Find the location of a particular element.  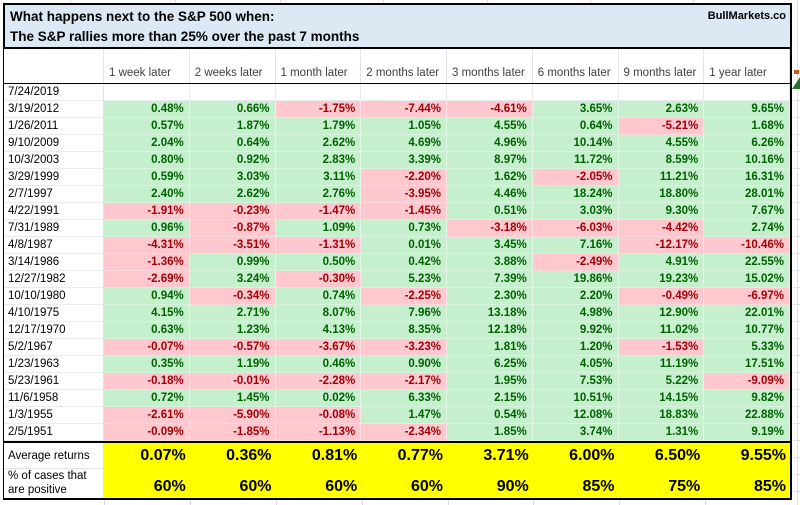

value-cell: 3.24% is located at coordinates (232, 279).